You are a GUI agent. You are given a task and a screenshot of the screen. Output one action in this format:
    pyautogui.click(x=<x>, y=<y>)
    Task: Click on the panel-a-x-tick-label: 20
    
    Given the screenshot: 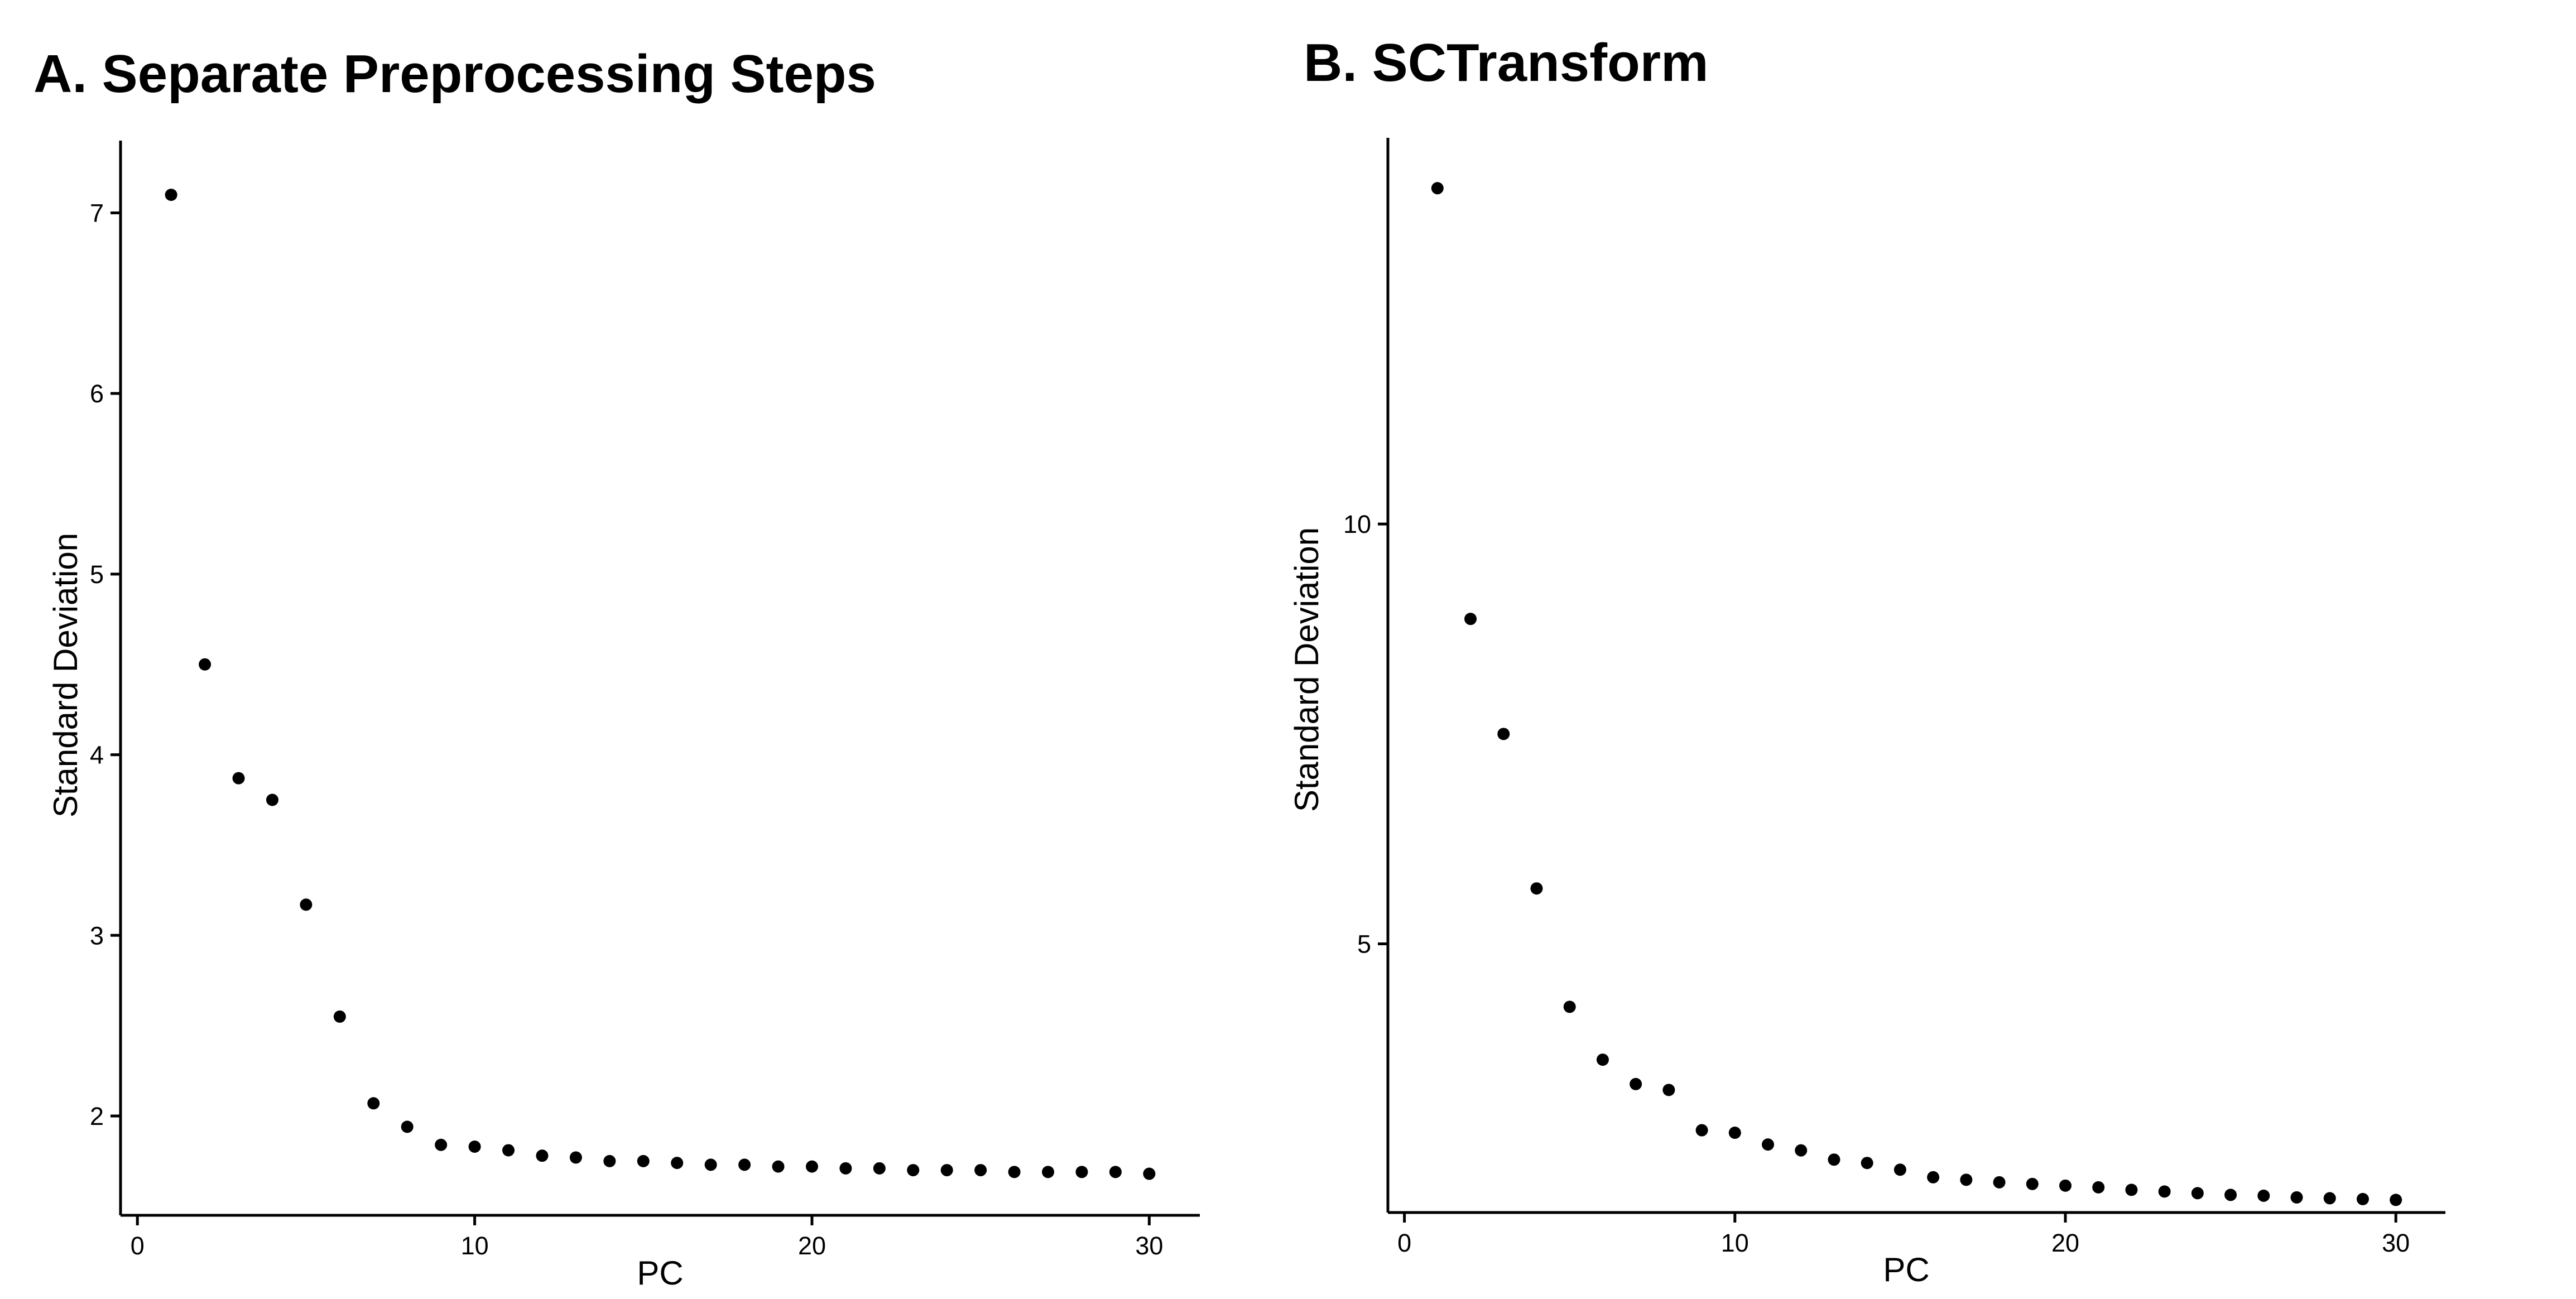 What is the action you would take?
    pyautogui.click(x=812, y=1245)
    